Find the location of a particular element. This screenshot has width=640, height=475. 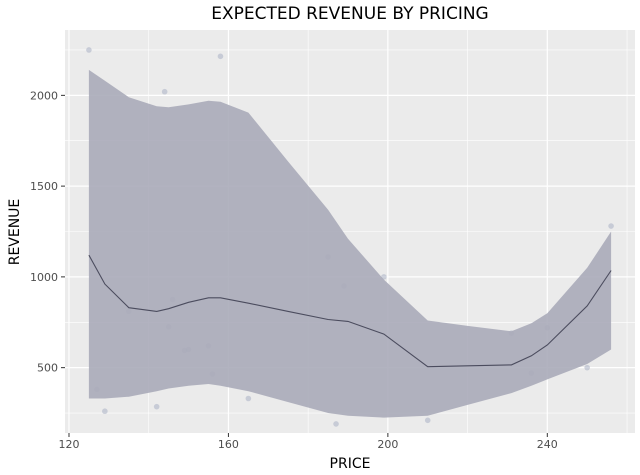

y-tick-label: 1000 is located at coordinates (44, 277).